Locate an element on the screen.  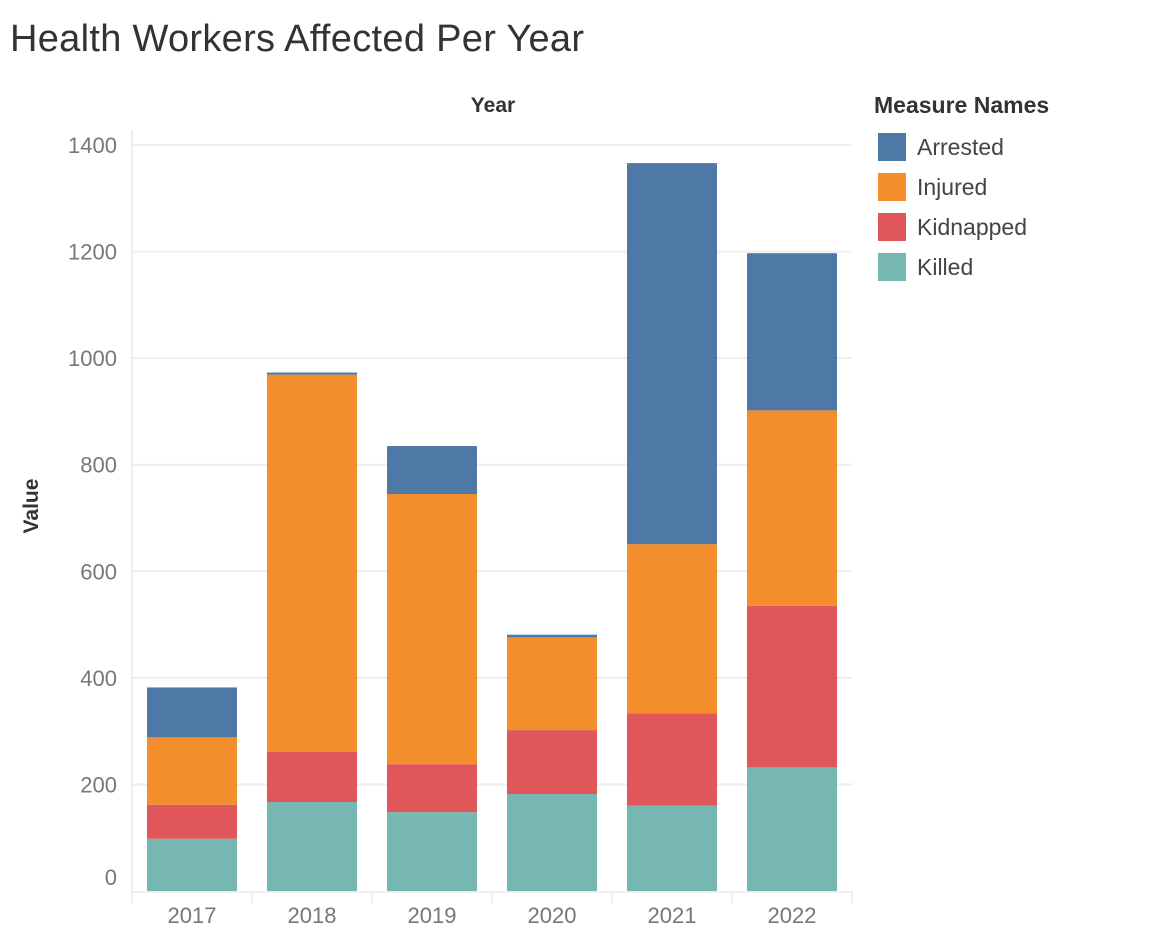
legend-item-arrested: Arrested is located at coordinates (961, 147).